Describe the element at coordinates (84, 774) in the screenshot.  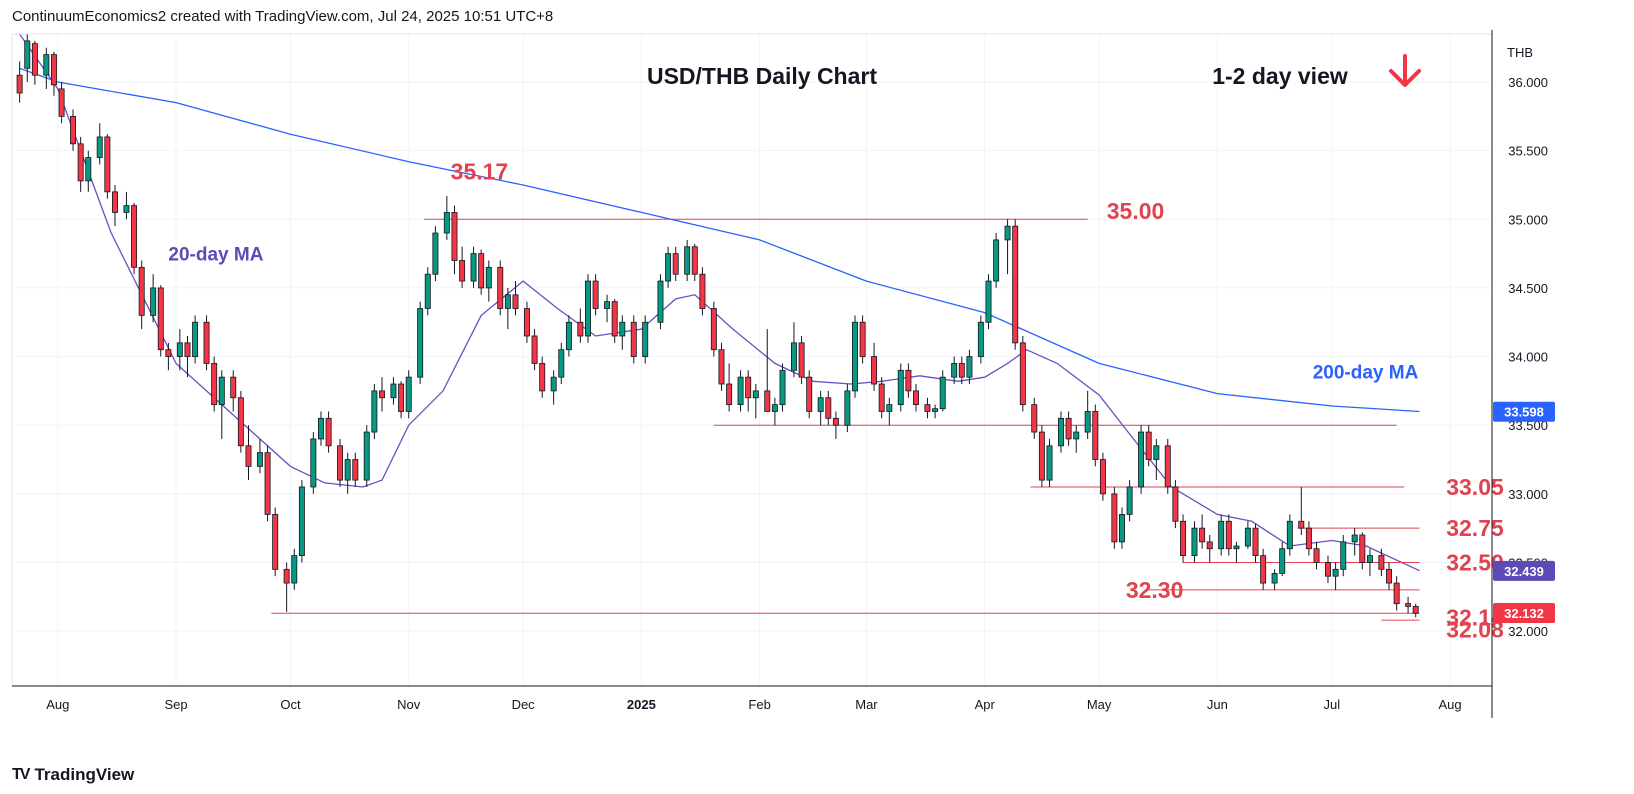
I see `tradingview-brand: TradingView` at that location.